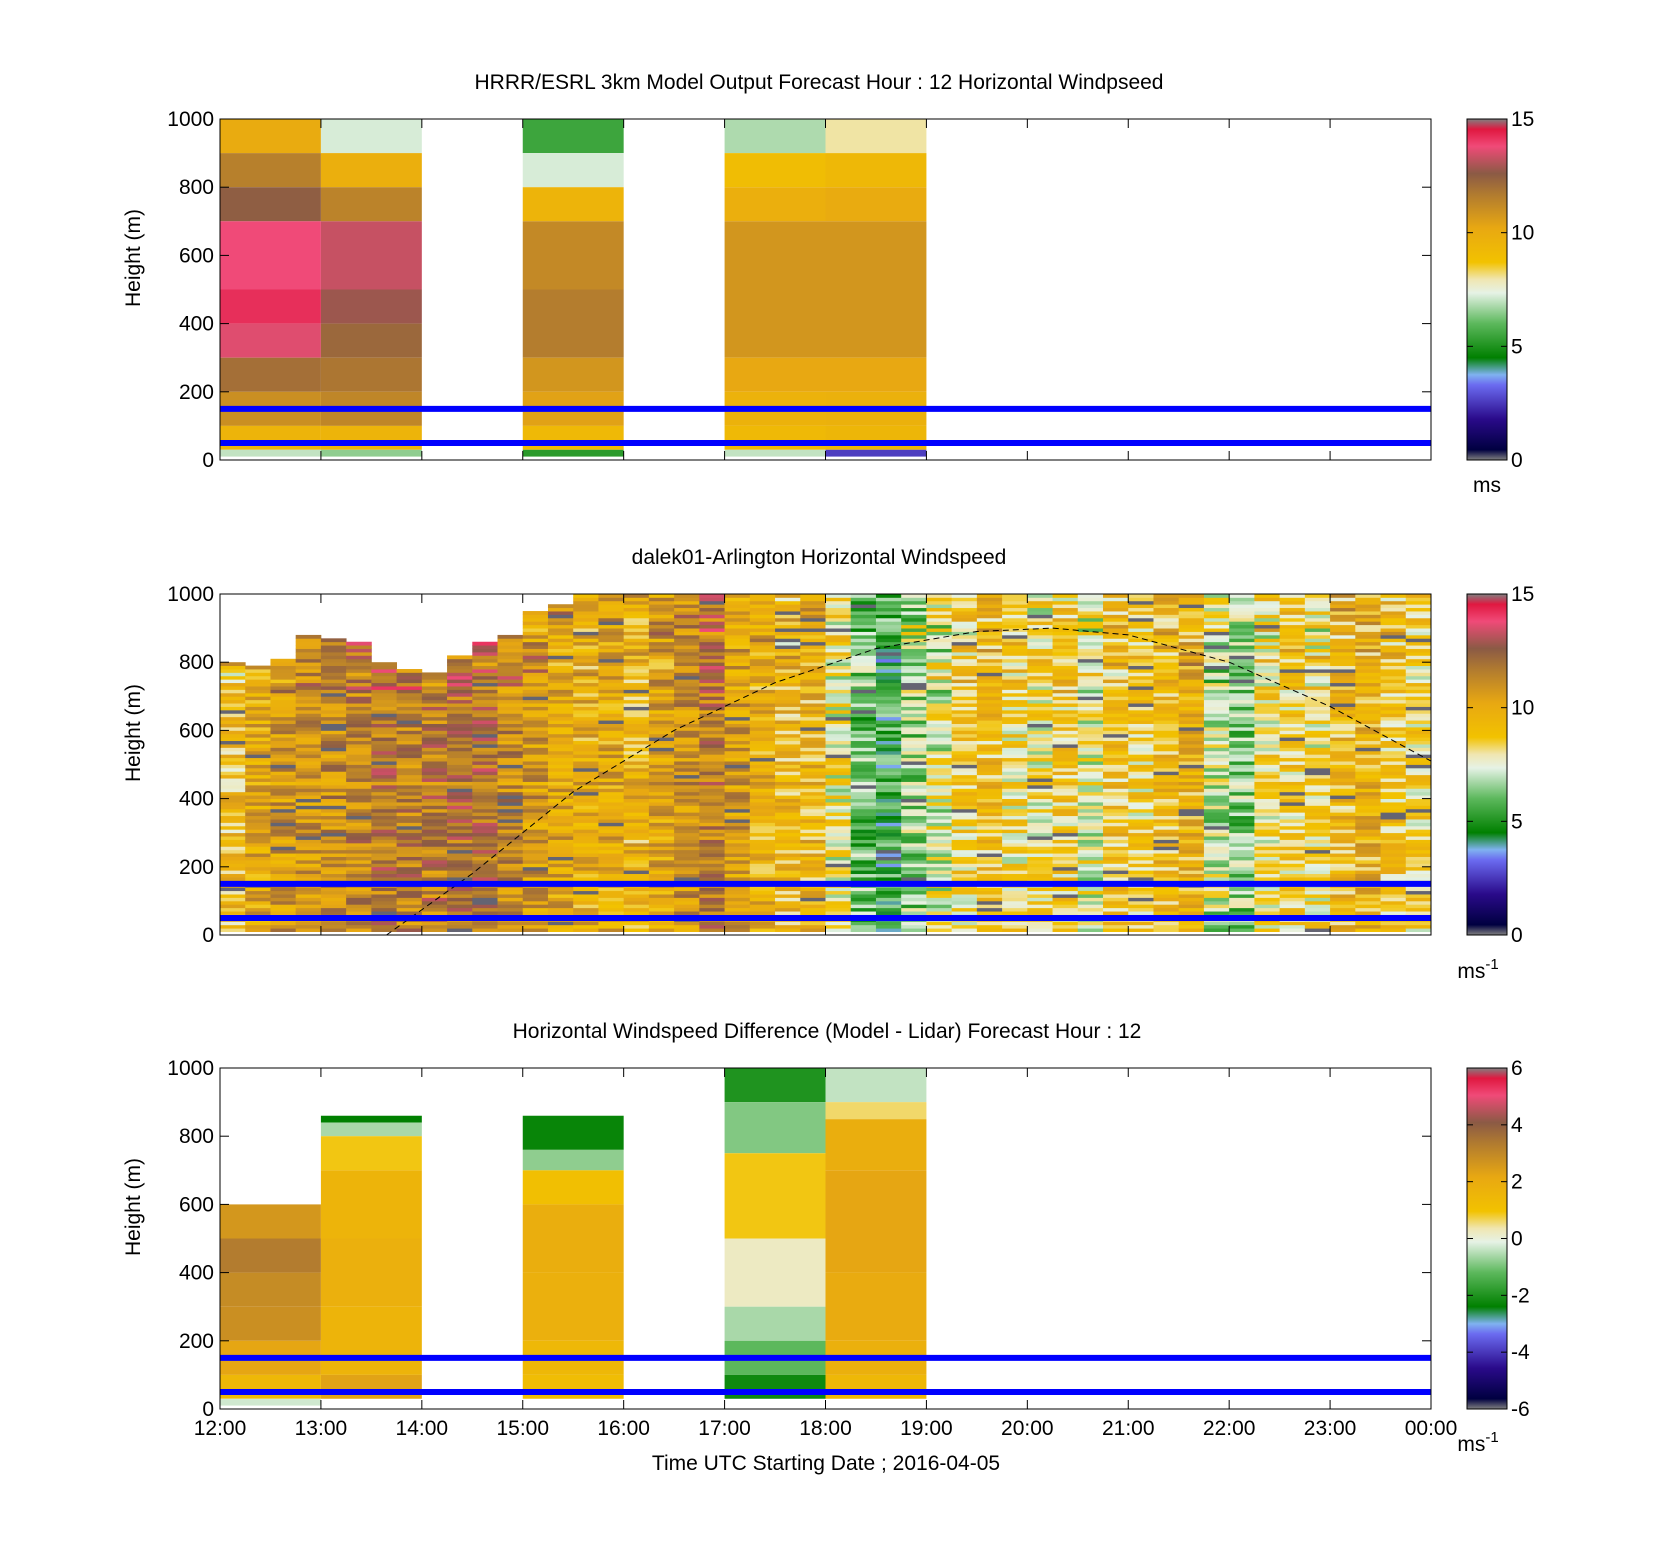 This screenshot has width=1680, height=1561. I want to click on y-tick-label: 200, so click(196, 392).